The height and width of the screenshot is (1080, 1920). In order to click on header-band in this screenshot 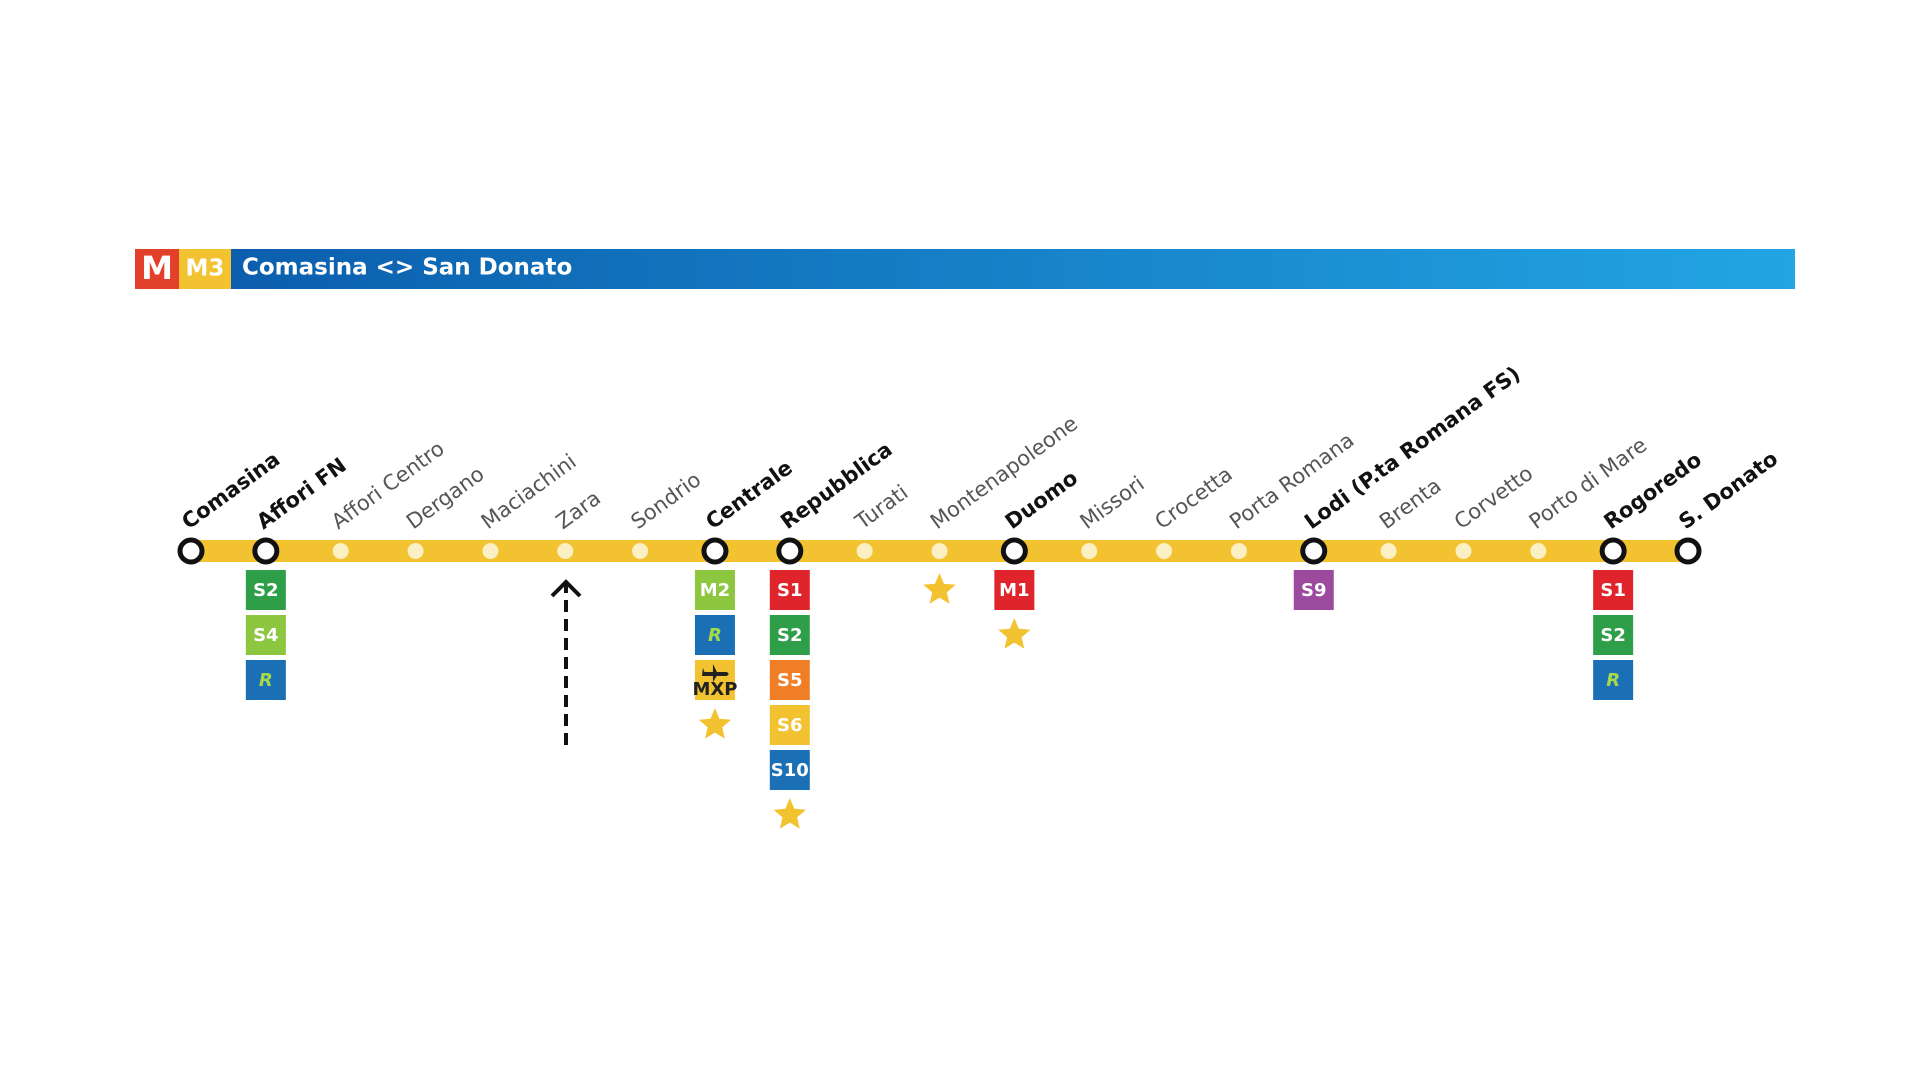, I will do `click(965, 269)`.